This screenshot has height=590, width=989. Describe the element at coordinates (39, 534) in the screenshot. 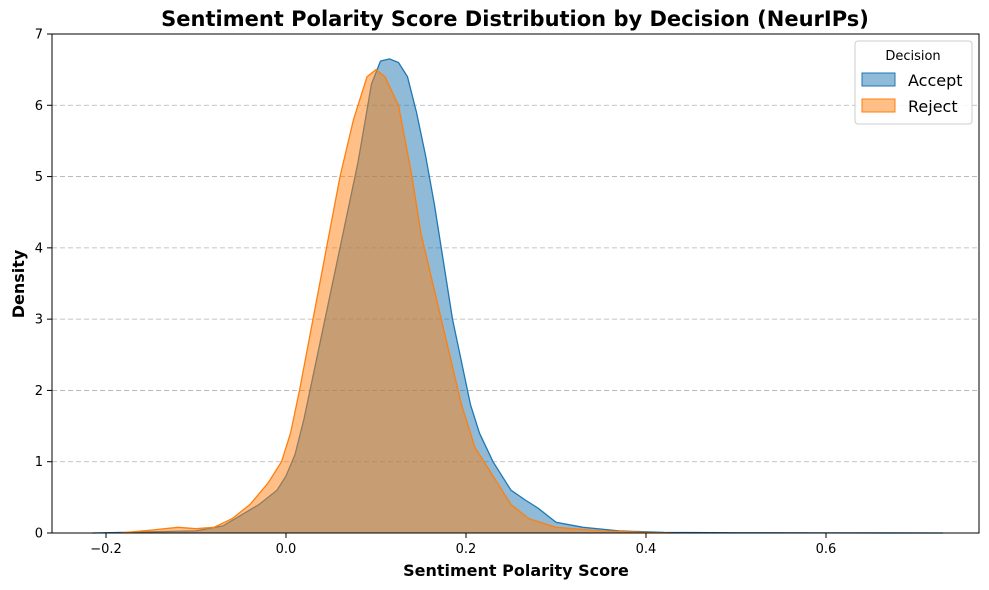

I see `y-tick-label-0: 0` at that location.